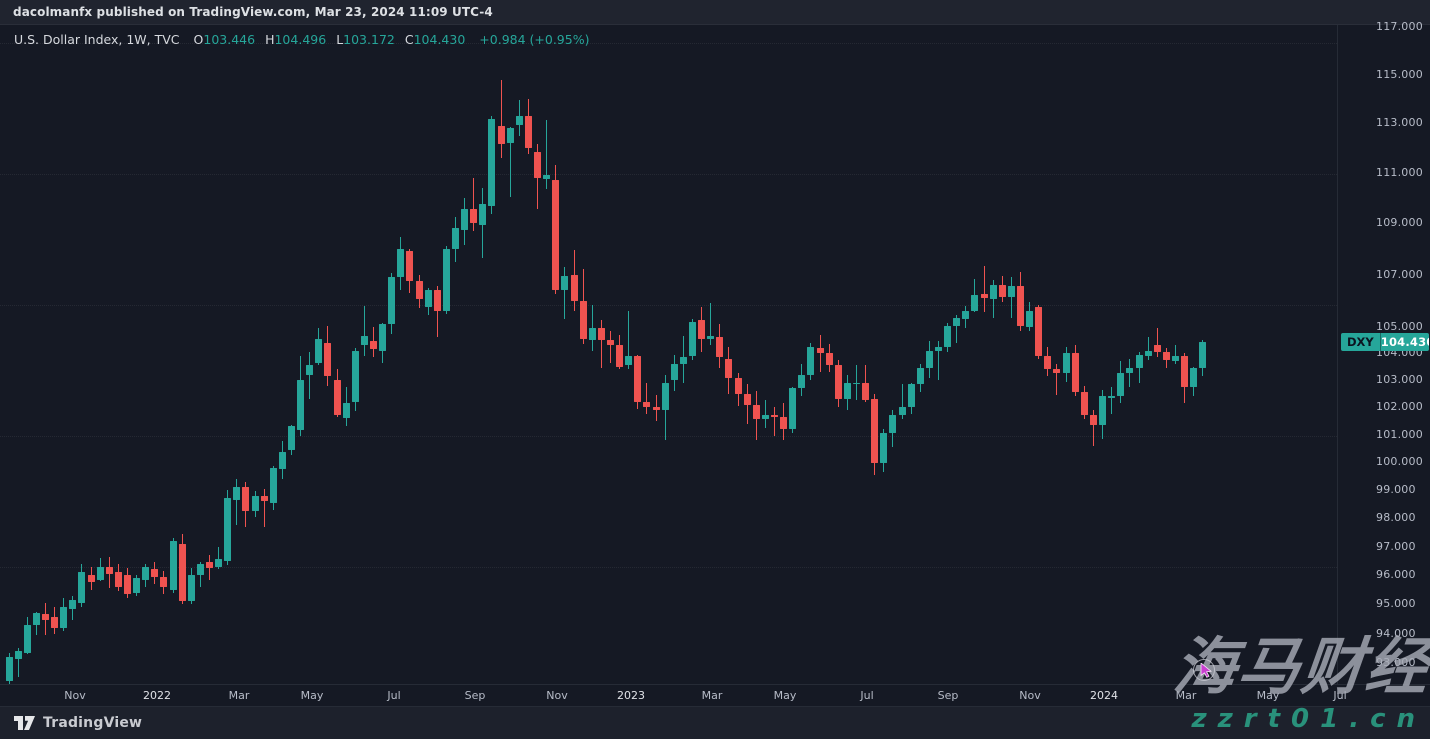  I want to click on symbol-title: U.S. Dollar Index, 1W, TVC, so click(97, 39).